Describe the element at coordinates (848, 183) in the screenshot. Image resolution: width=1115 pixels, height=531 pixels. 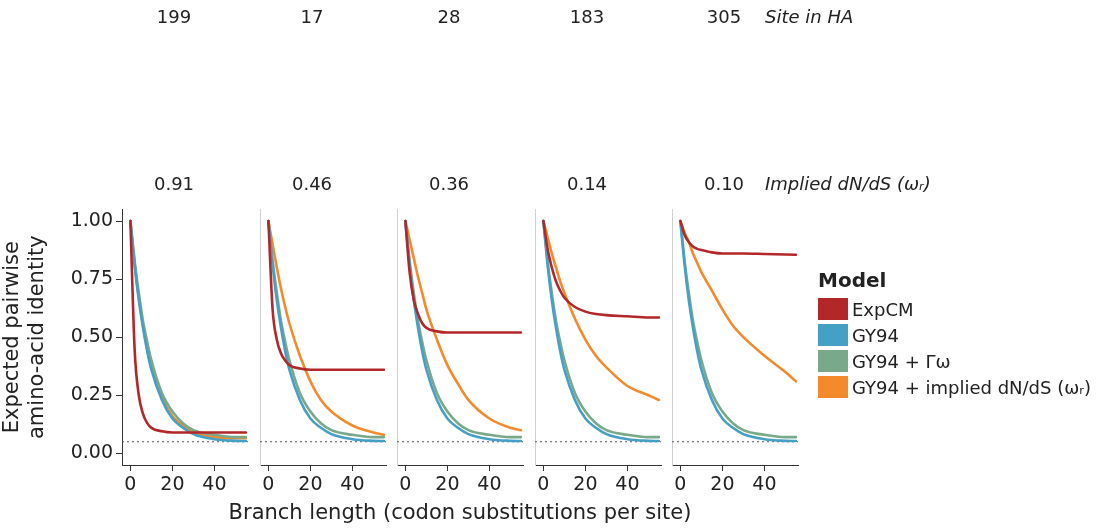
I see `text: Implied dN/dS (ωᵣ)` at that location.